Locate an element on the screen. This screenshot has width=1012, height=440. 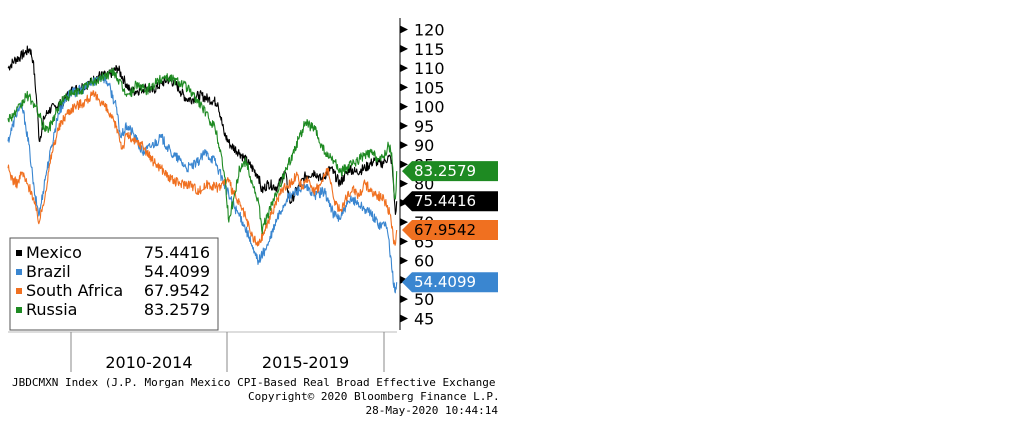
last-value-tag-russia: 83.2579 is located at coordinates (450, 171).